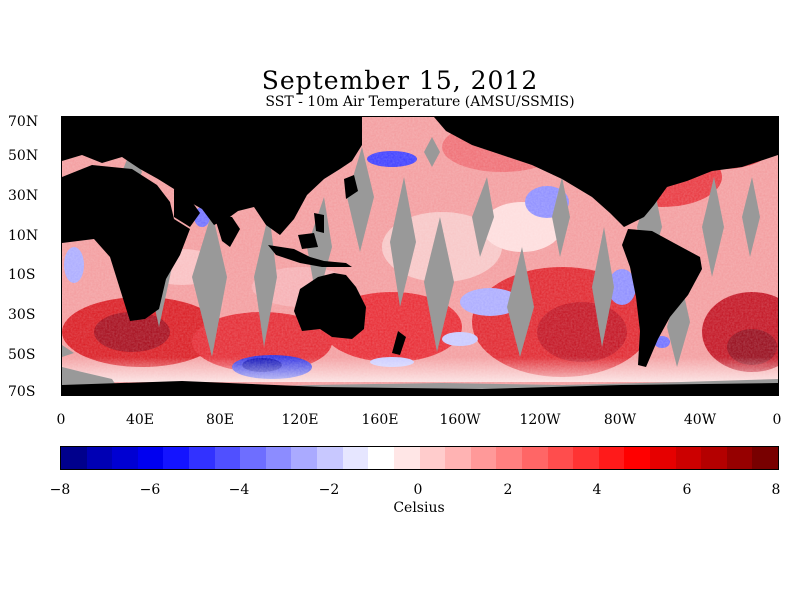  What do you see at coordinates (620, 420) in the screenshot?
I see `lon-label-80w: 80W` at bounding box center [620, 420].